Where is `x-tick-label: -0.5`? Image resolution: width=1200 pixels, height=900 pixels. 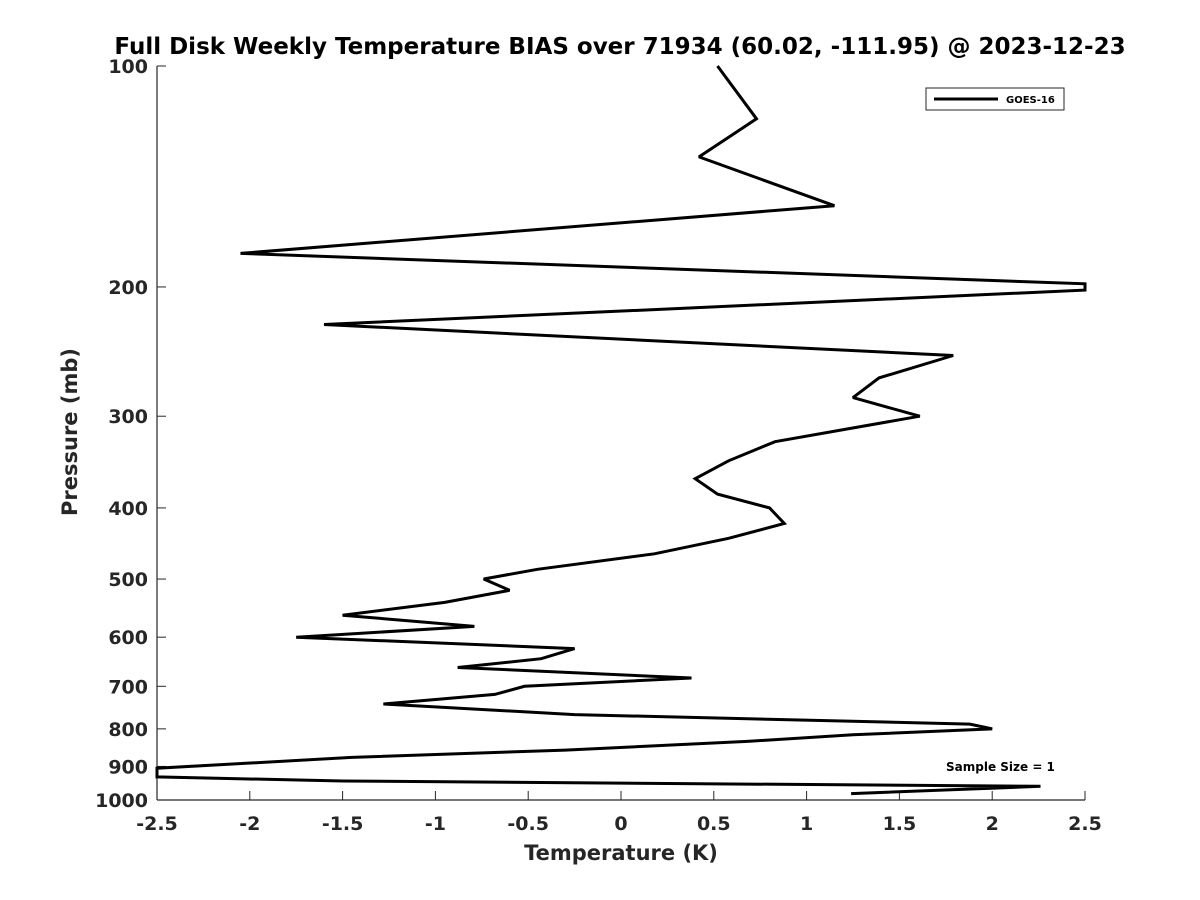
x-tick-label: -0.5 is located at coordinates (528, 824).